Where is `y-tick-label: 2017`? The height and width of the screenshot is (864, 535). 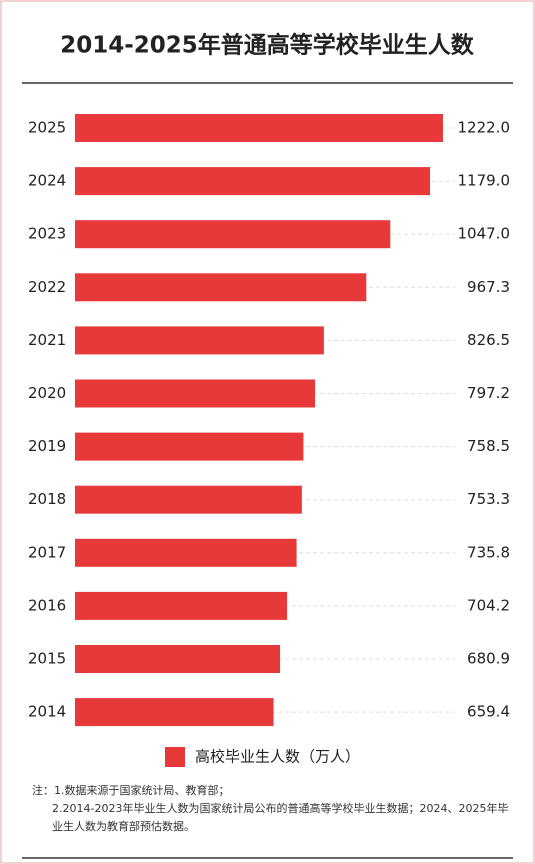
y-tick-label: 2017 is located at coordinates (47, 552).